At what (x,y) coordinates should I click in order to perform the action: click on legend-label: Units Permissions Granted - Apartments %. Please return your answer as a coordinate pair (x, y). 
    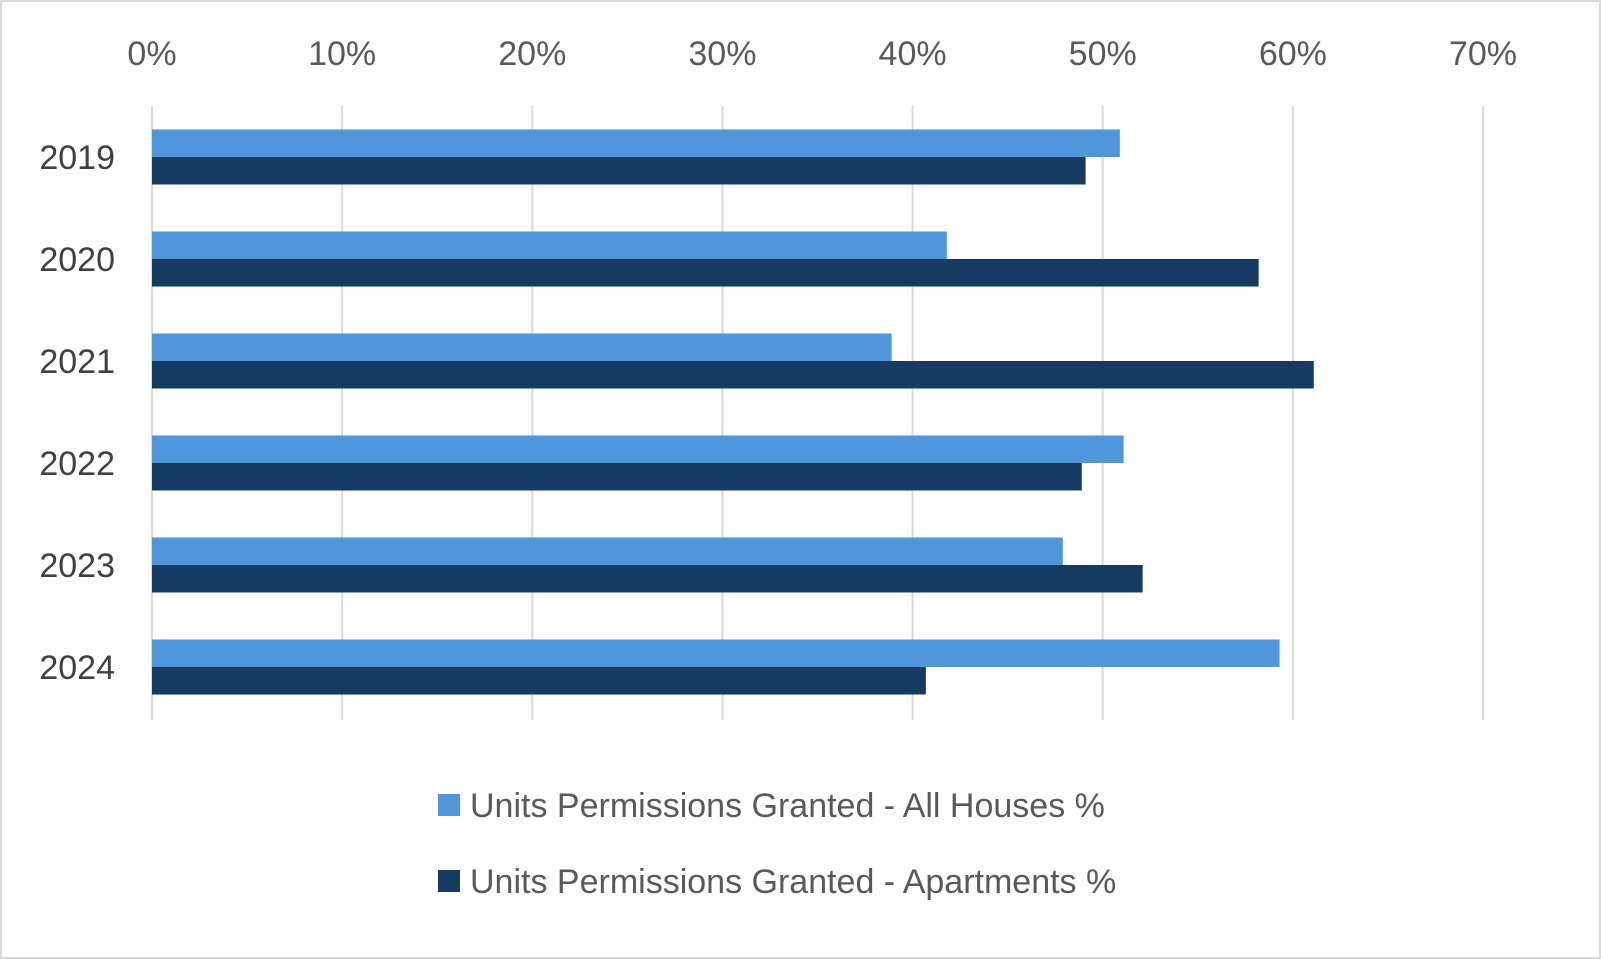
    Looking at the image, I should click on (793, 882).